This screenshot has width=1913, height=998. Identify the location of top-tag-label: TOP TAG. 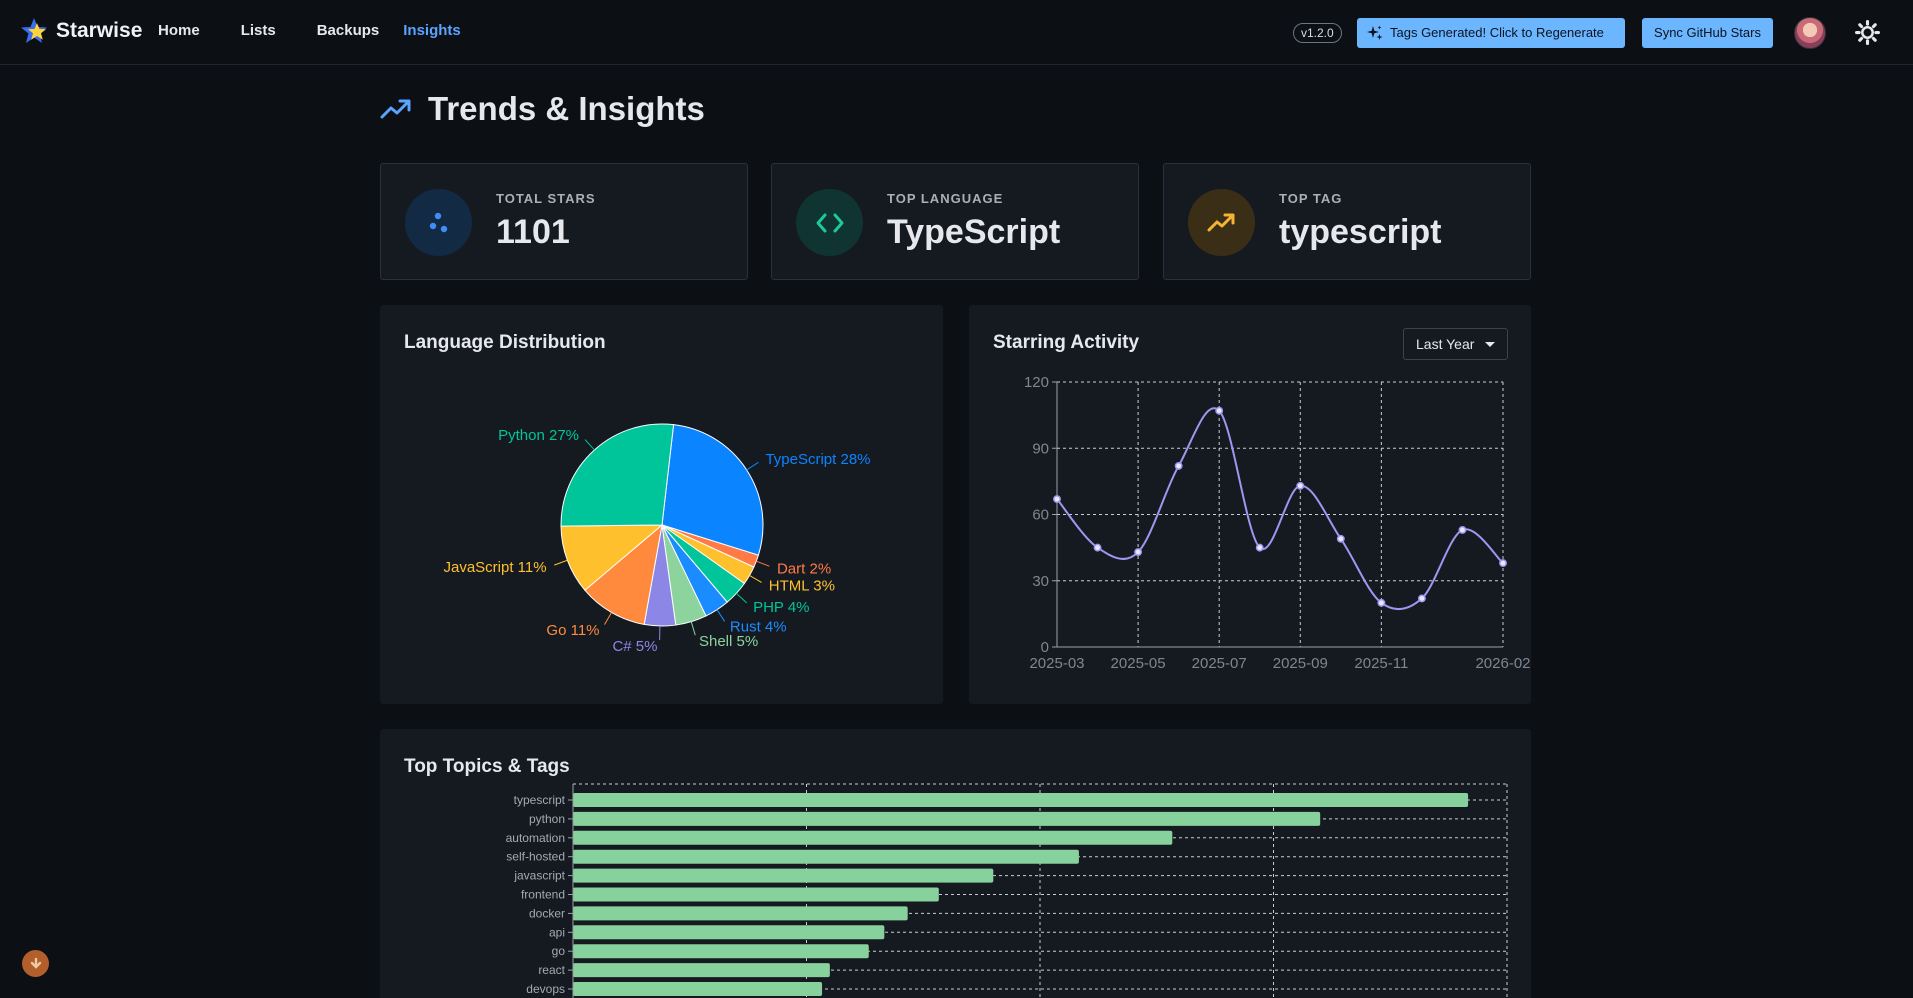
(1311, 198).